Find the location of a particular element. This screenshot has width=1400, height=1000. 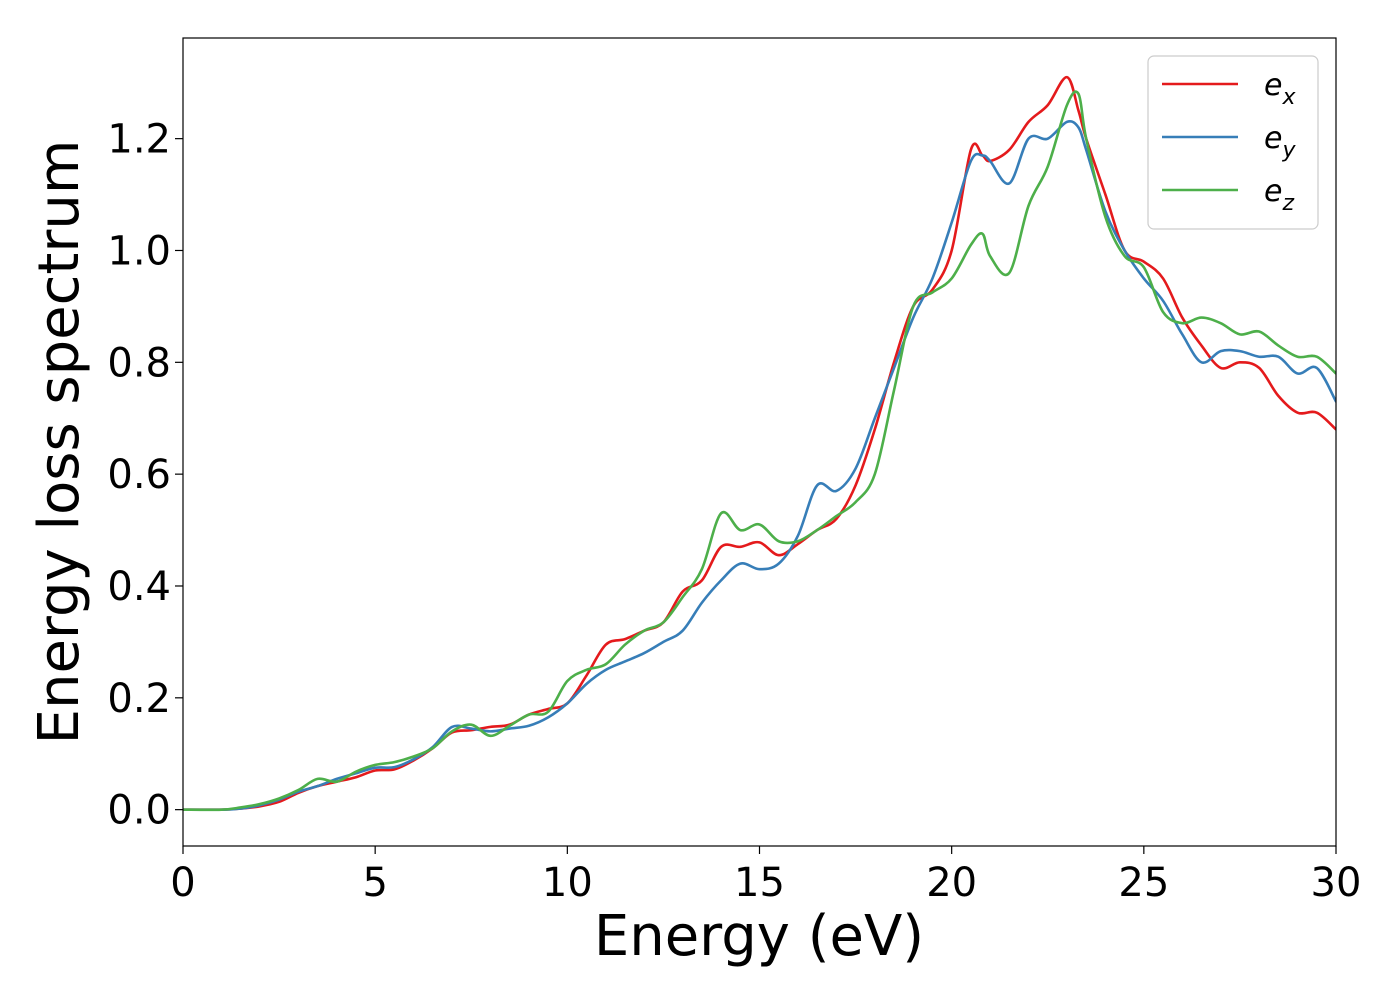

x-axis-ticks: 0 5 10 15 20 25 30 is located at coordinates (765, 876).